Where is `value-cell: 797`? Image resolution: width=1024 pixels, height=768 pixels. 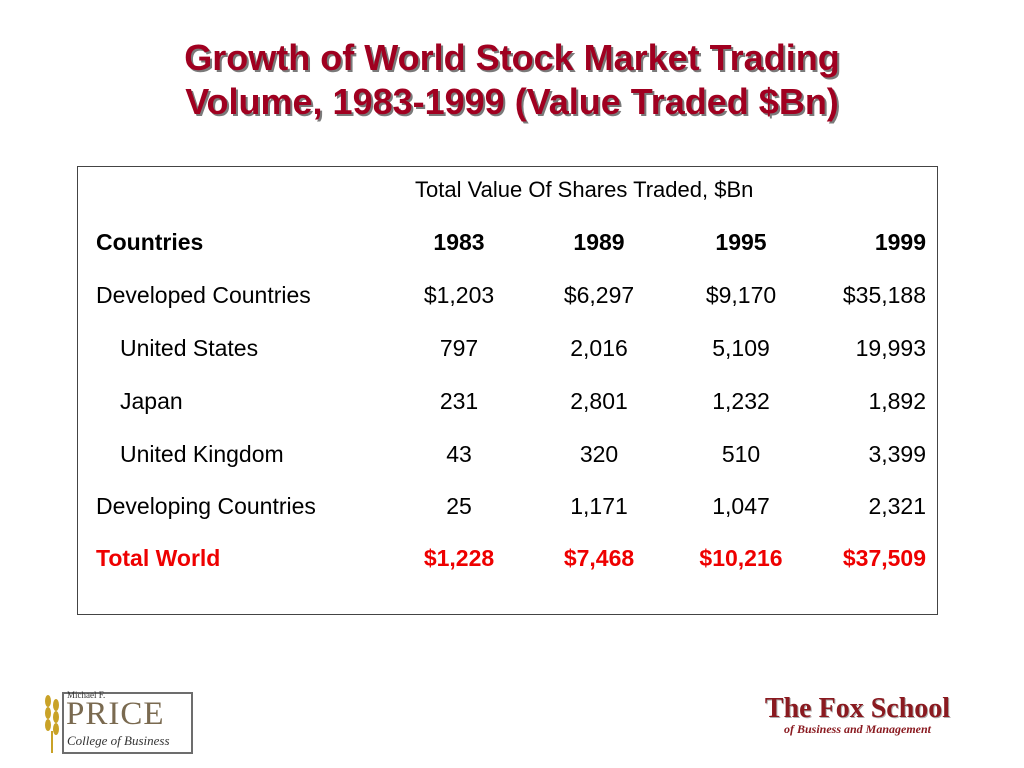 value-cell: 797 is located at coordinates (459, 348).